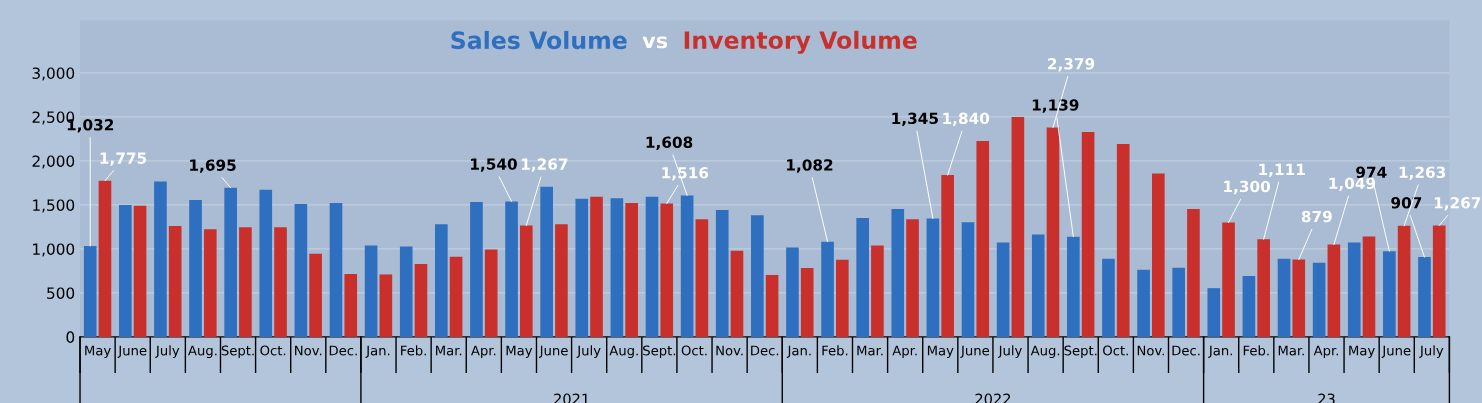  Describe the element at coordinates (54, 250) in the screenshot. I see `y-tick-label: 1,000` at that location.